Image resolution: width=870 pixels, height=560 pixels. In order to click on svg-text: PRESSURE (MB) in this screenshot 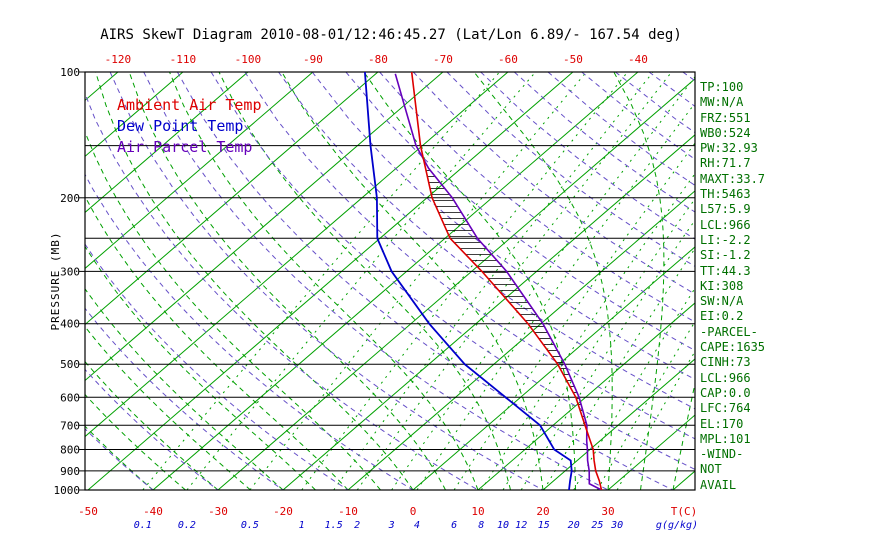, I will do `click(55, 280)`.